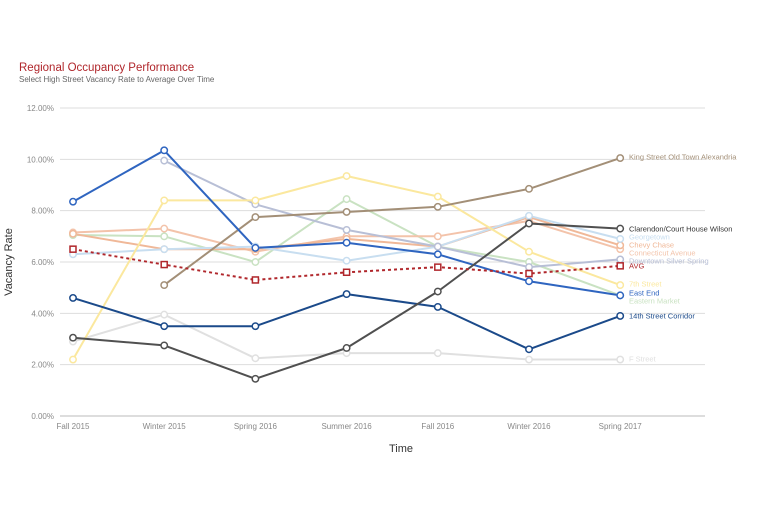 The height and width of the screenshot is (522, 768). What do you see at coordinates (669, 261) in the screenshot?
I see `legend-label: Downtown Silver Spring` at bounding box center [669, 261].